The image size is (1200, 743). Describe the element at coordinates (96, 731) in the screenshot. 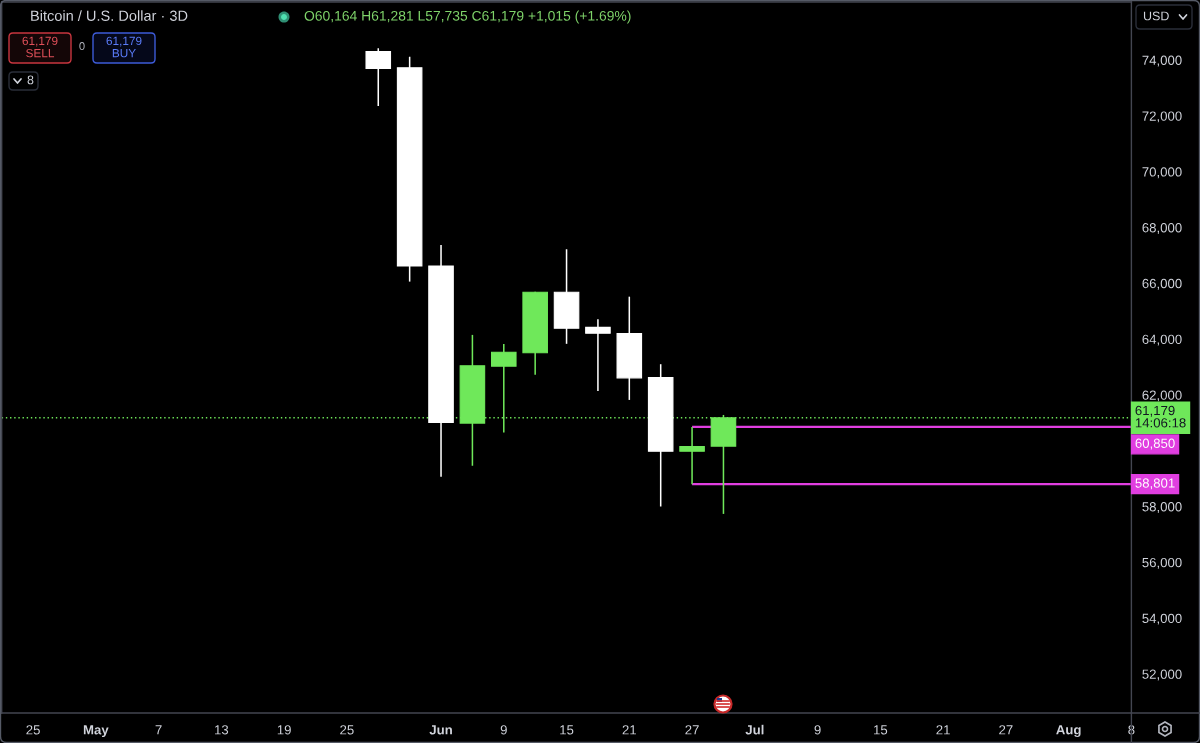

I see `x-tick-label: May` at that location.